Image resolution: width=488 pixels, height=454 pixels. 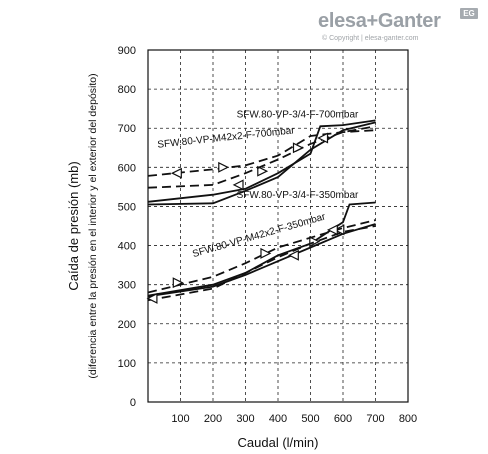 What do you see at coordinates (408, 419) in the screenshot?
I see `x-tick-label: 800` at bounding box center [408, 419].